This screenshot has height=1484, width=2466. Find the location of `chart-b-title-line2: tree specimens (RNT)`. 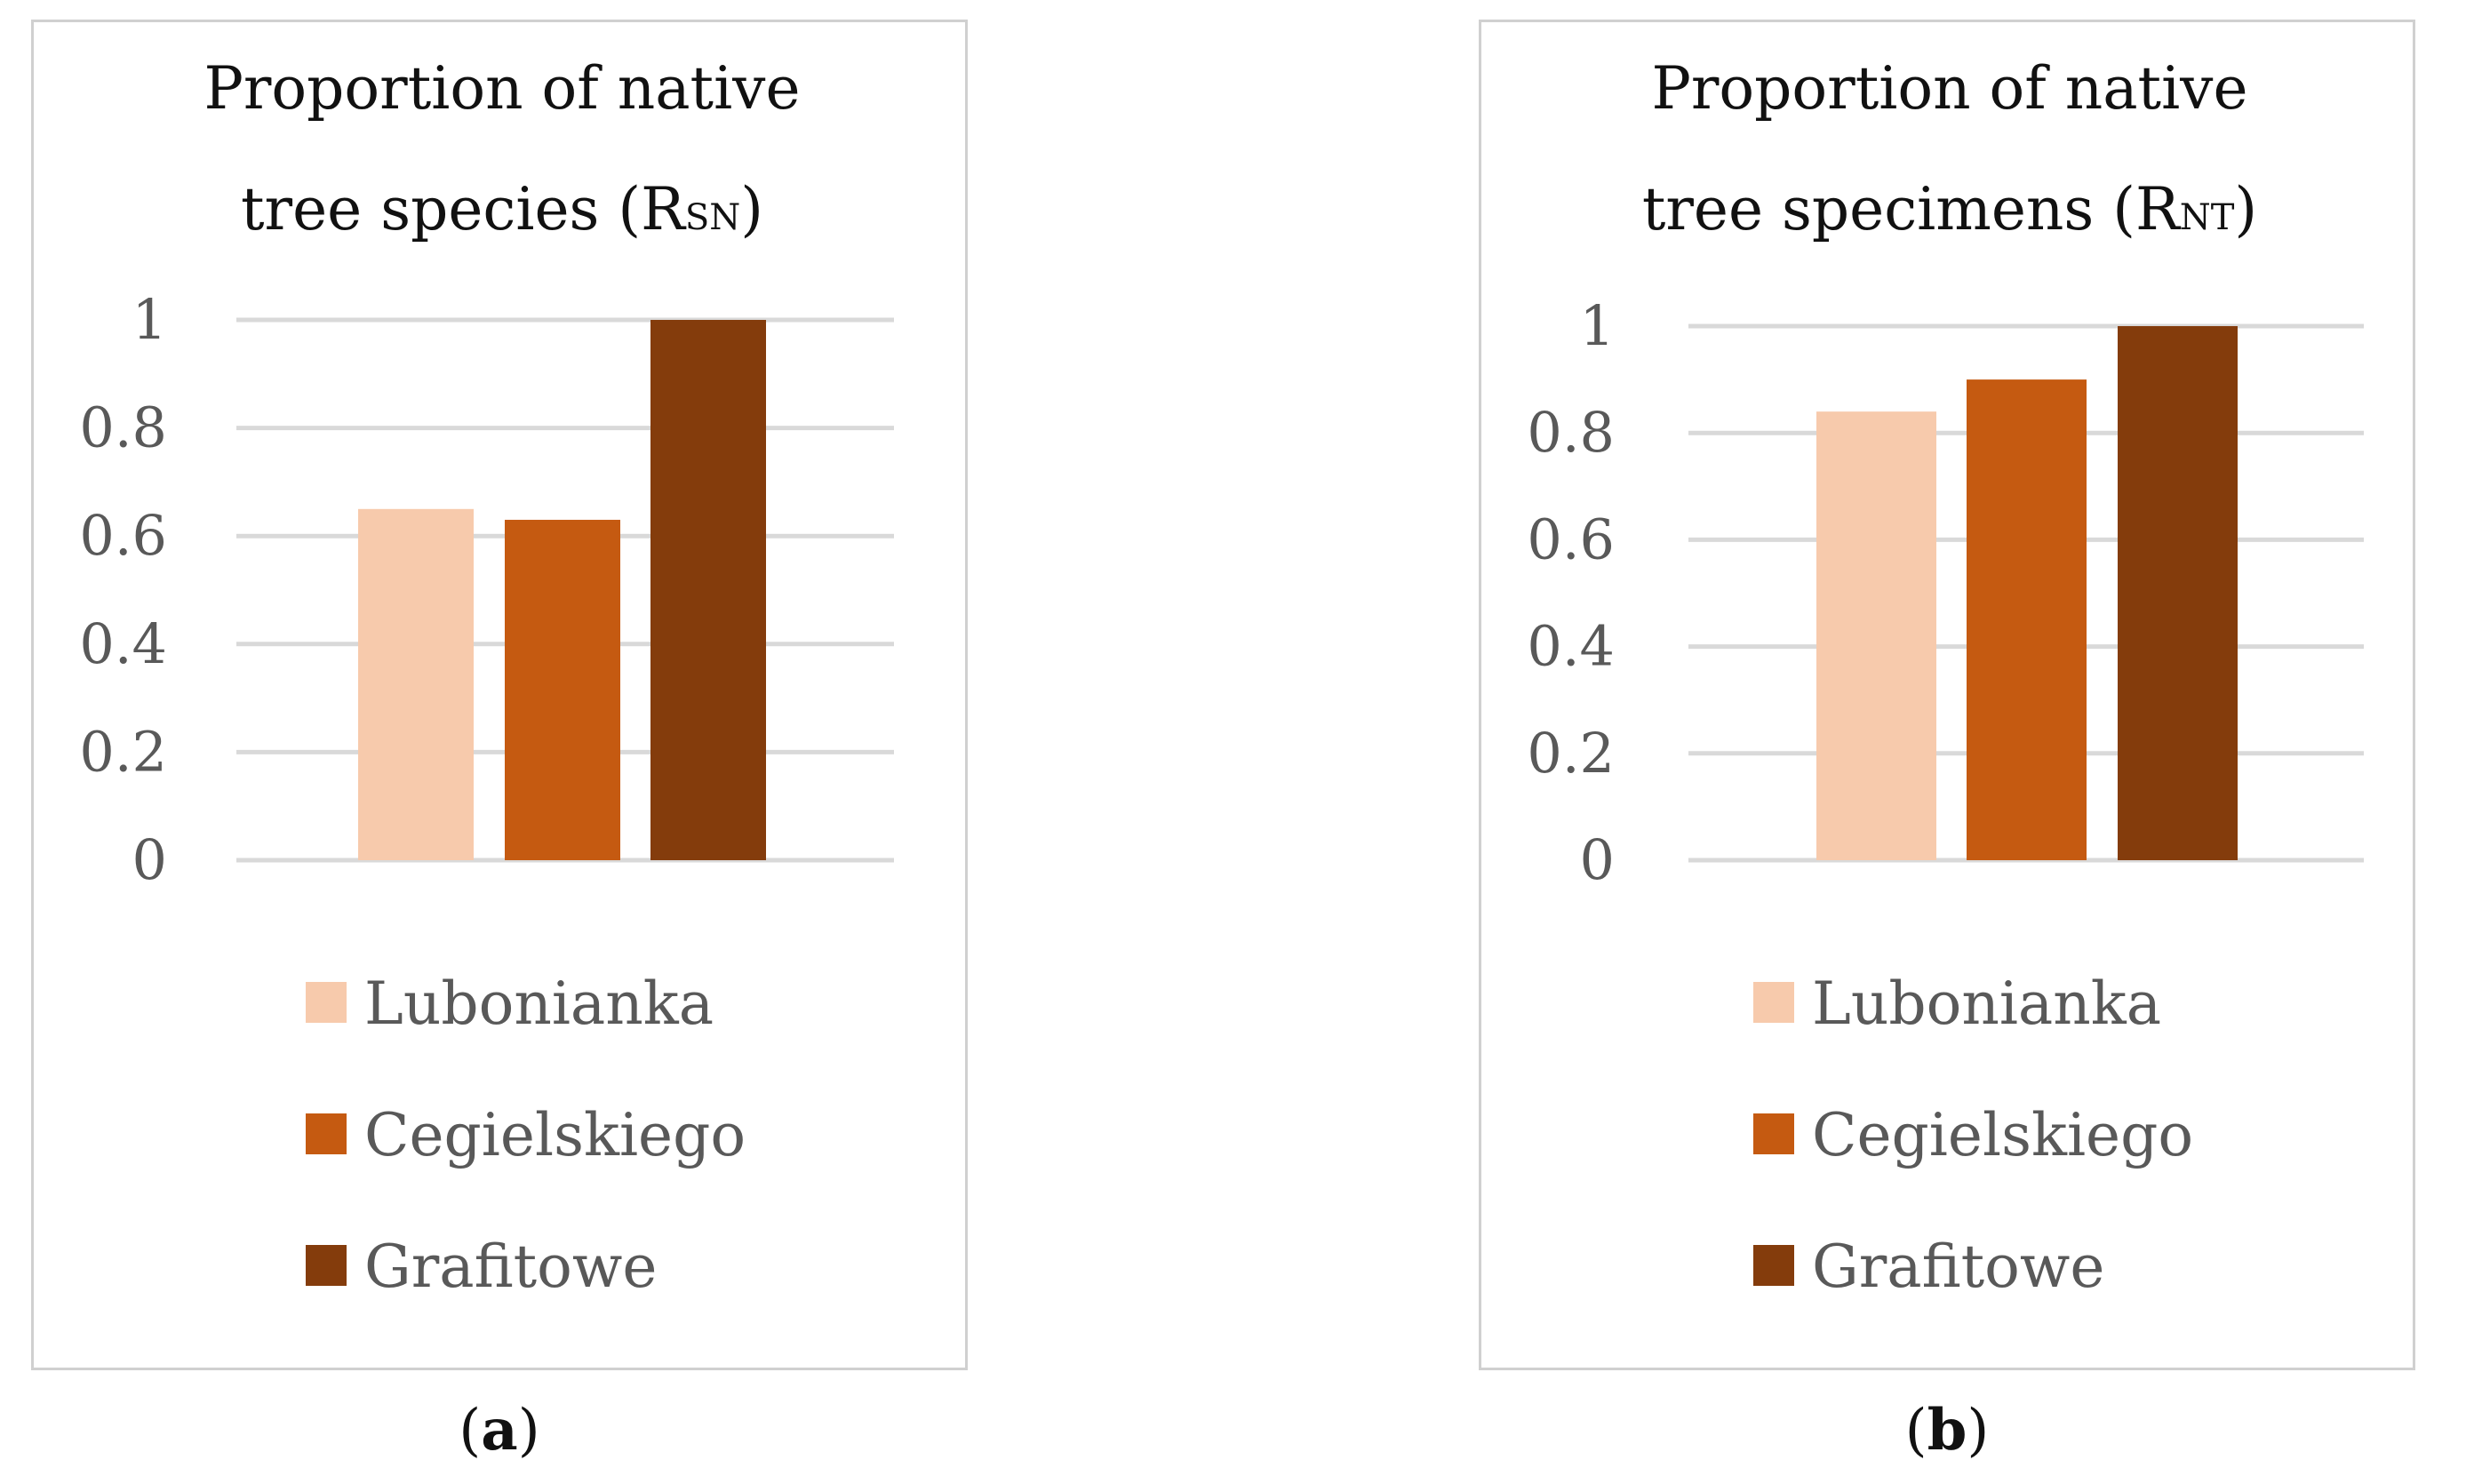

chart-b-title-line2: tree specimens (RNT) is located at coordinates (1949, 209).